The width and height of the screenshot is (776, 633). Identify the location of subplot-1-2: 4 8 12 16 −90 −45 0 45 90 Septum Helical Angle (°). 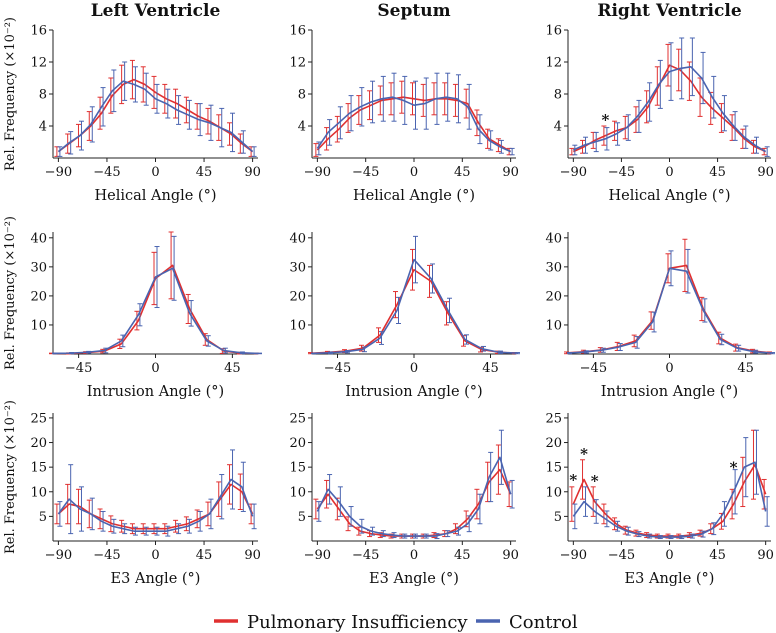
(403, 102).